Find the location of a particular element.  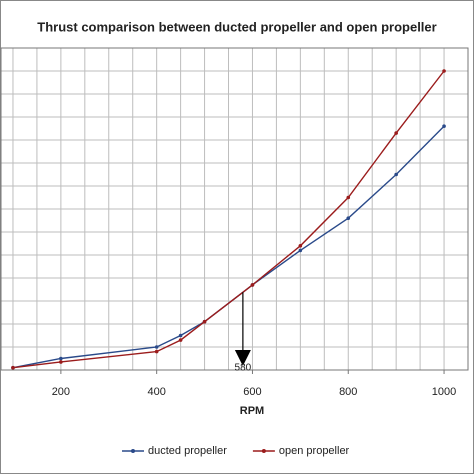

legend-item: ducted propeller is located at coordinates (174, 451).